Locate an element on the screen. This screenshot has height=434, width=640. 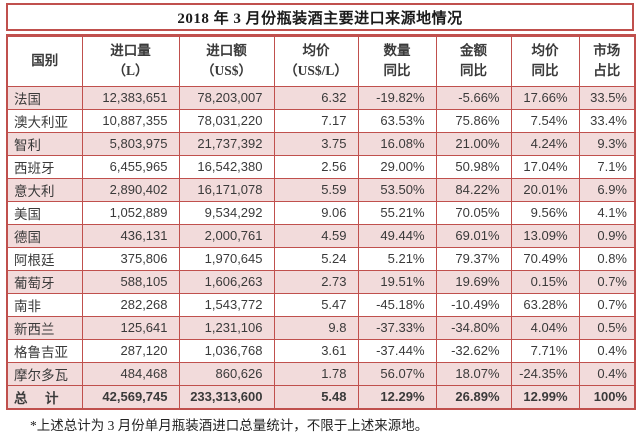
market-share-cell: 4.1% is located at coordinates (607, 212).